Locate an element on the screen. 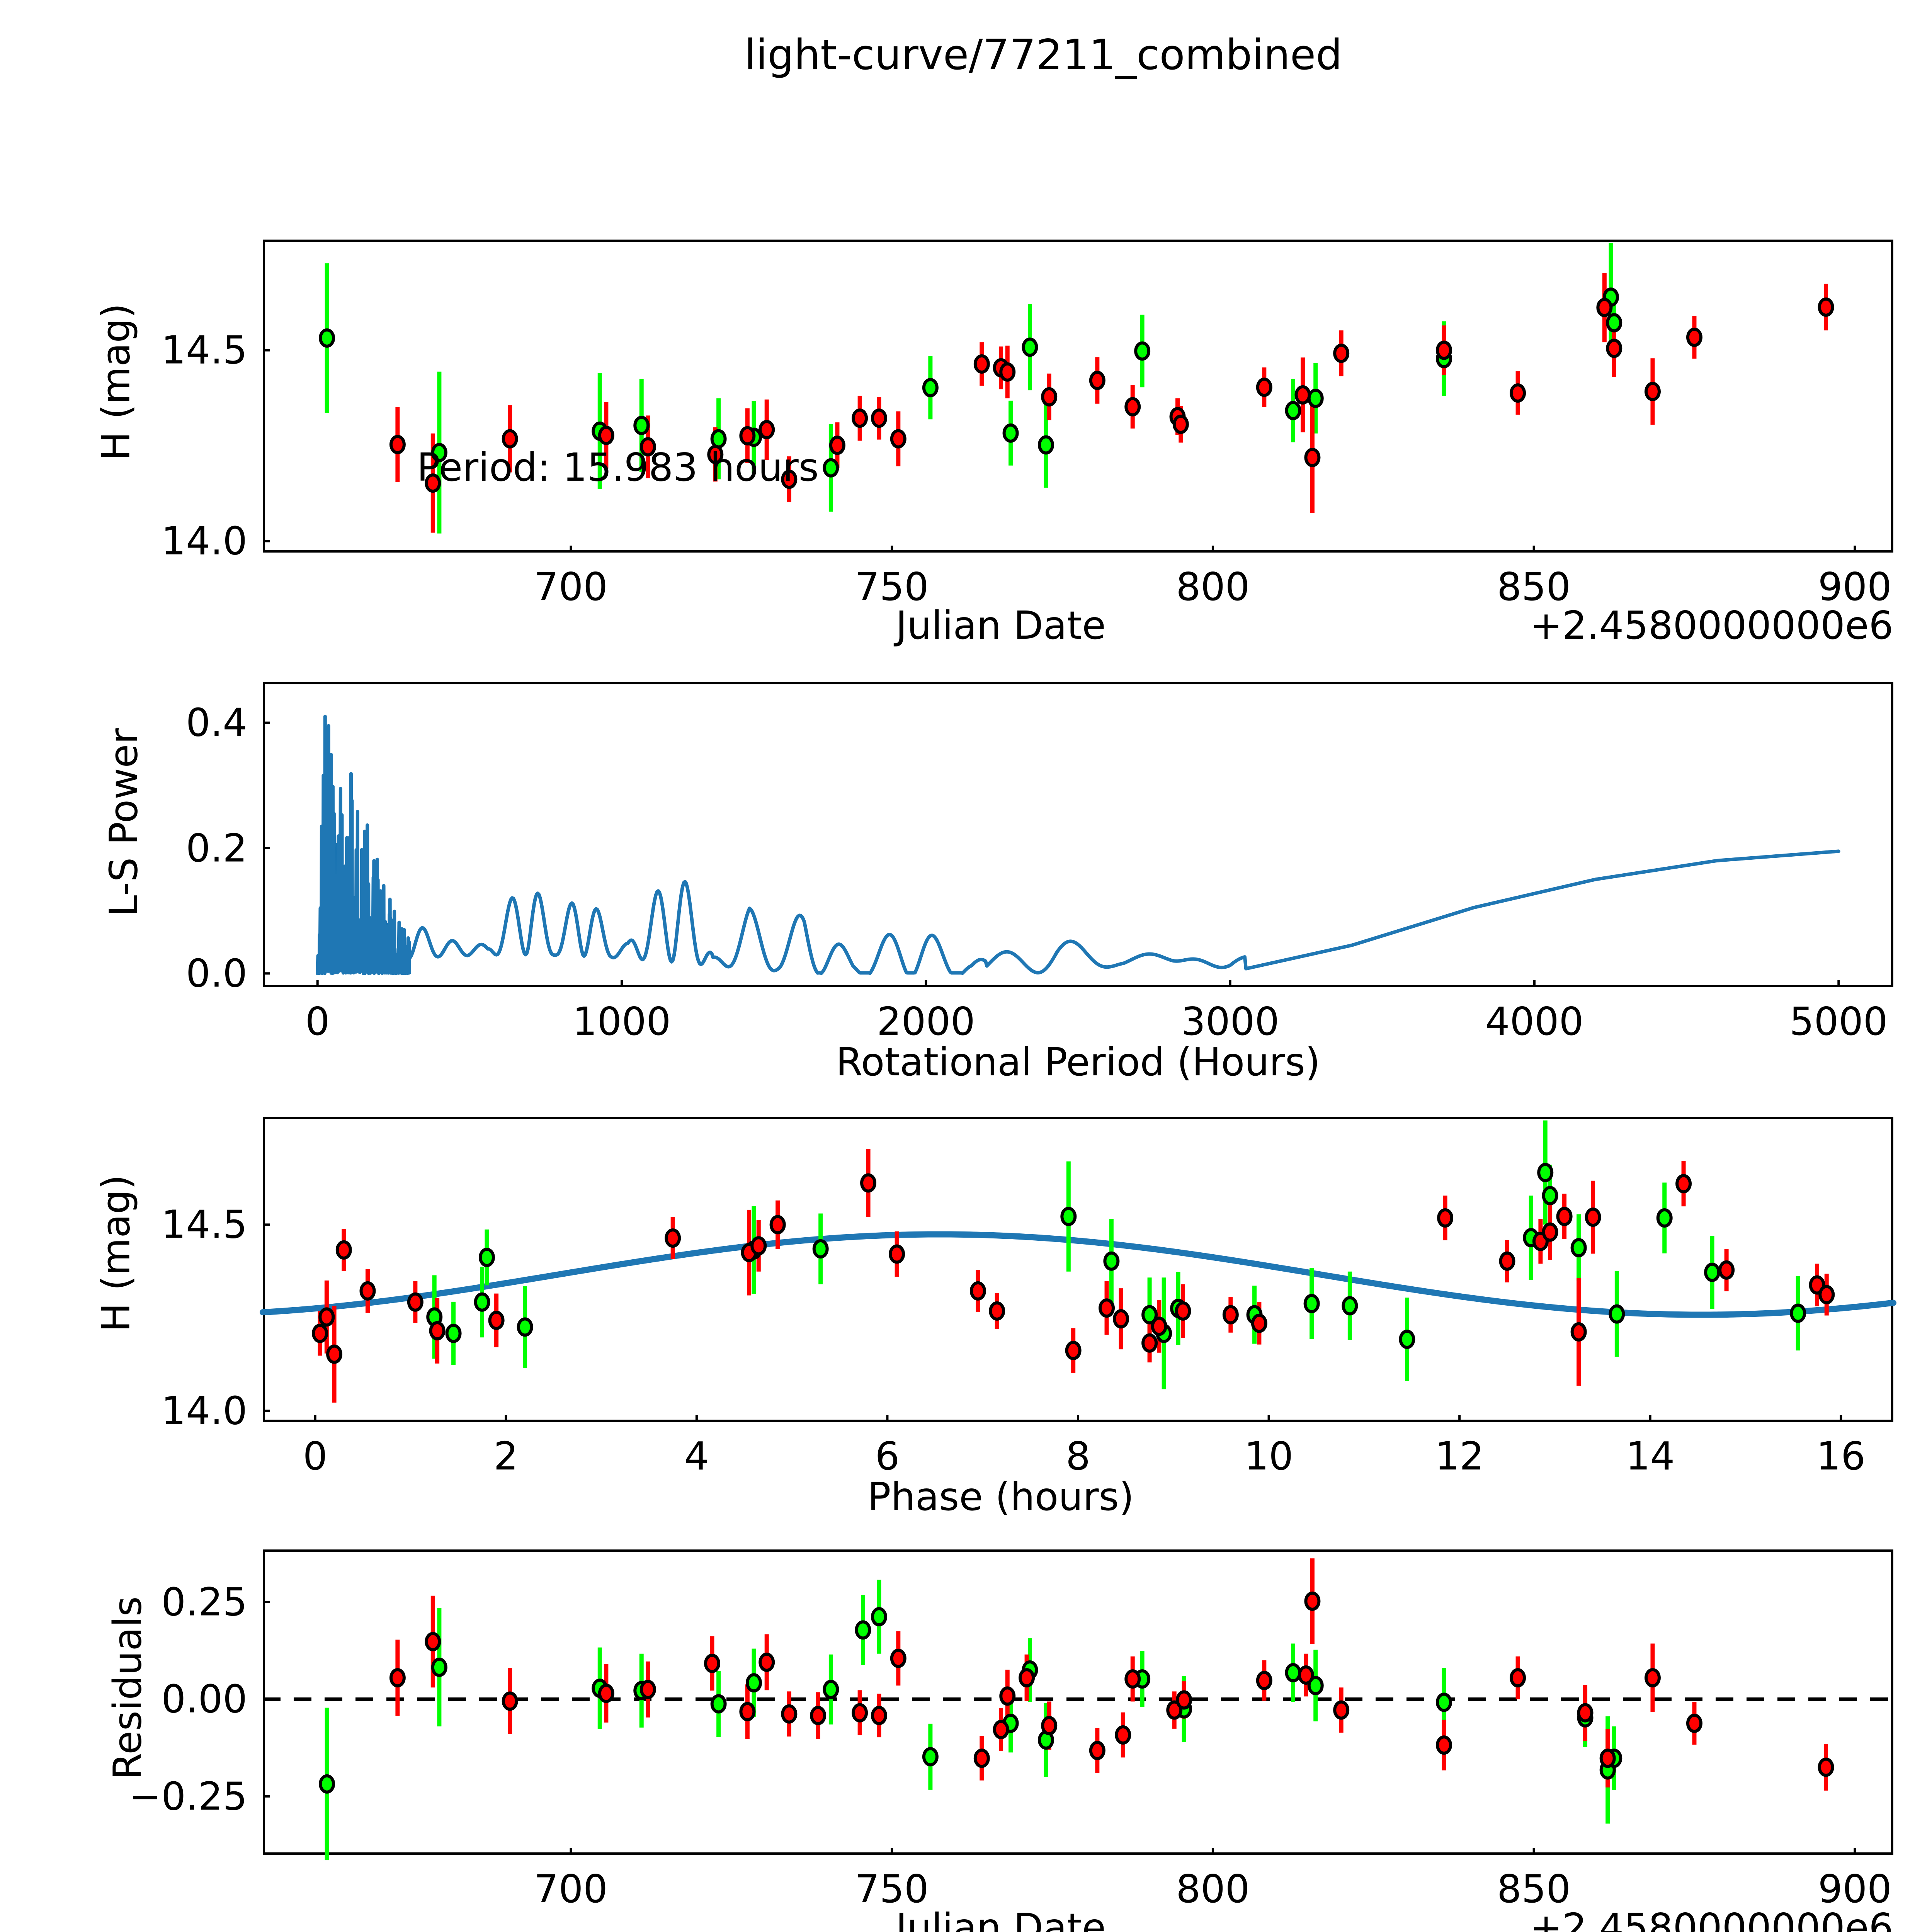 The image size is (1932, 1932). x-tick-label: 4 is located at coordinates (696, 1456).